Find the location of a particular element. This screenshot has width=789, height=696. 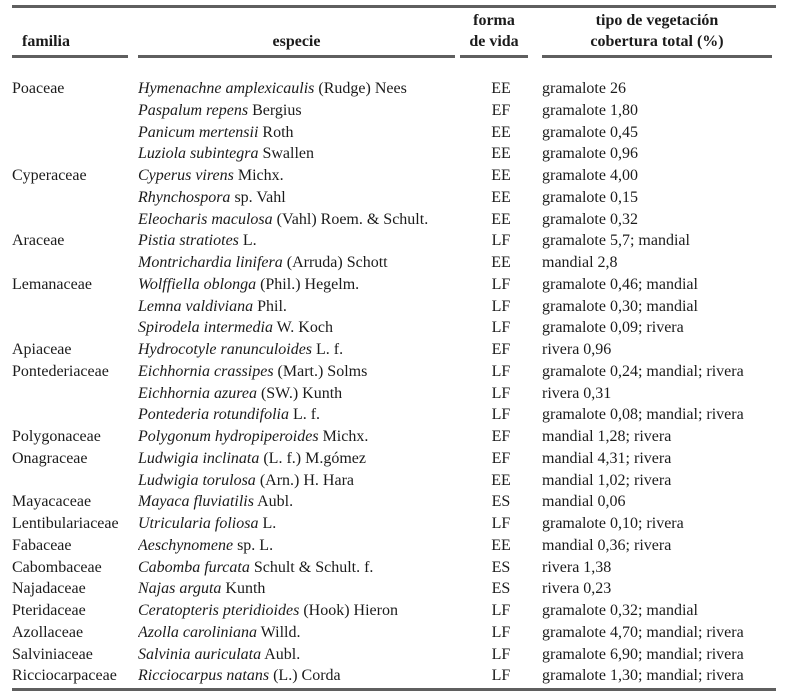

vegetation-cell: gramalote 1,80 is located at coordinates (590, 110).